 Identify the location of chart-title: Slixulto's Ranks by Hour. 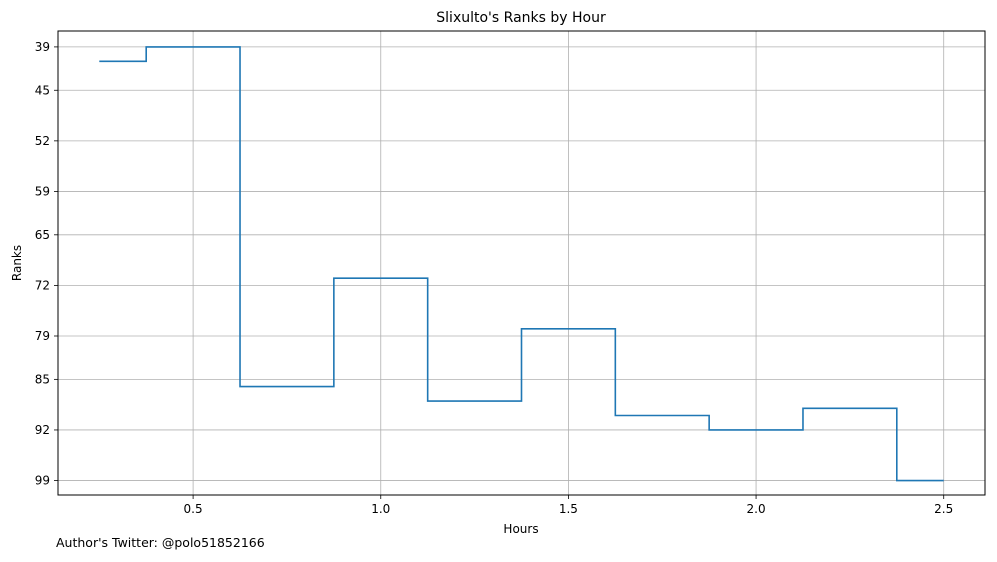
(521, 18).